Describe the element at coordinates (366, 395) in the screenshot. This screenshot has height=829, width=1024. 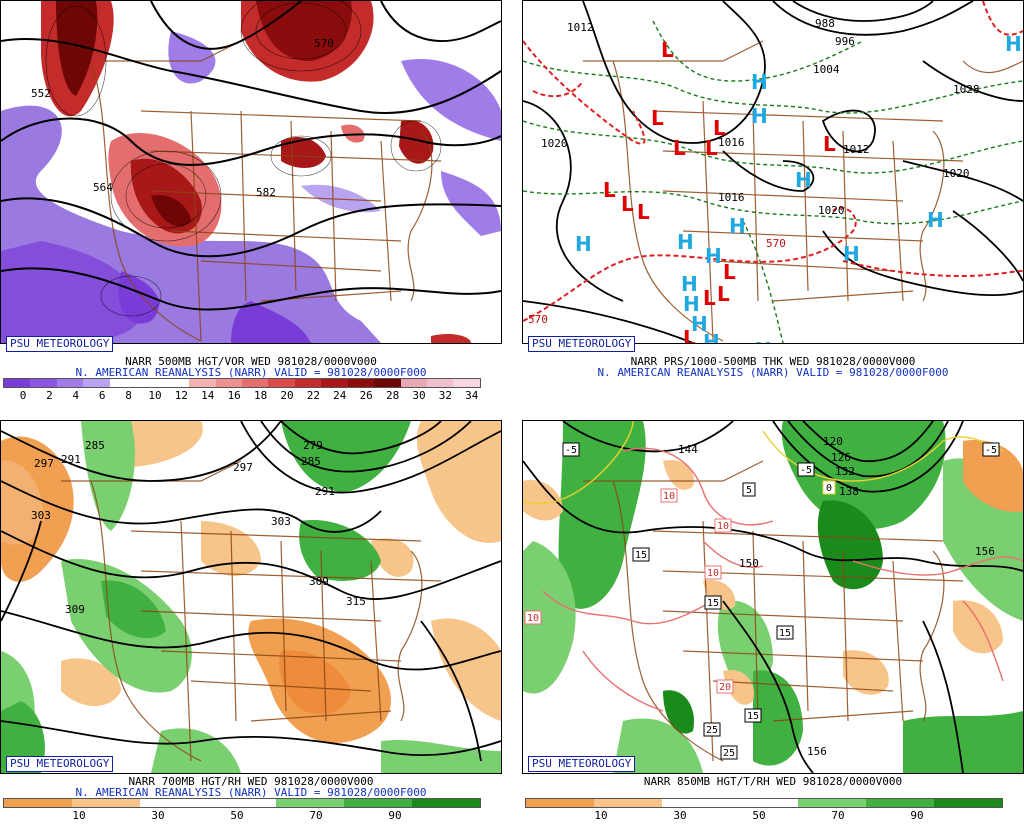
I see `color-scale-label: 26` at that location.